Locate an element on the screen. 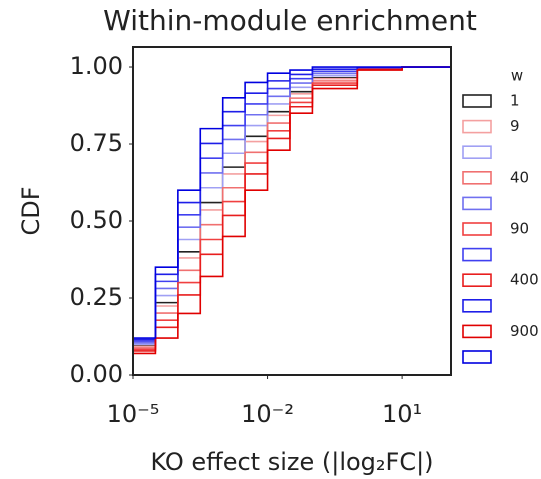 Image resolution: width=541 pixels, height=479 pixels. chart-title: Within-module enrichment is located at coordinates (290, 20).